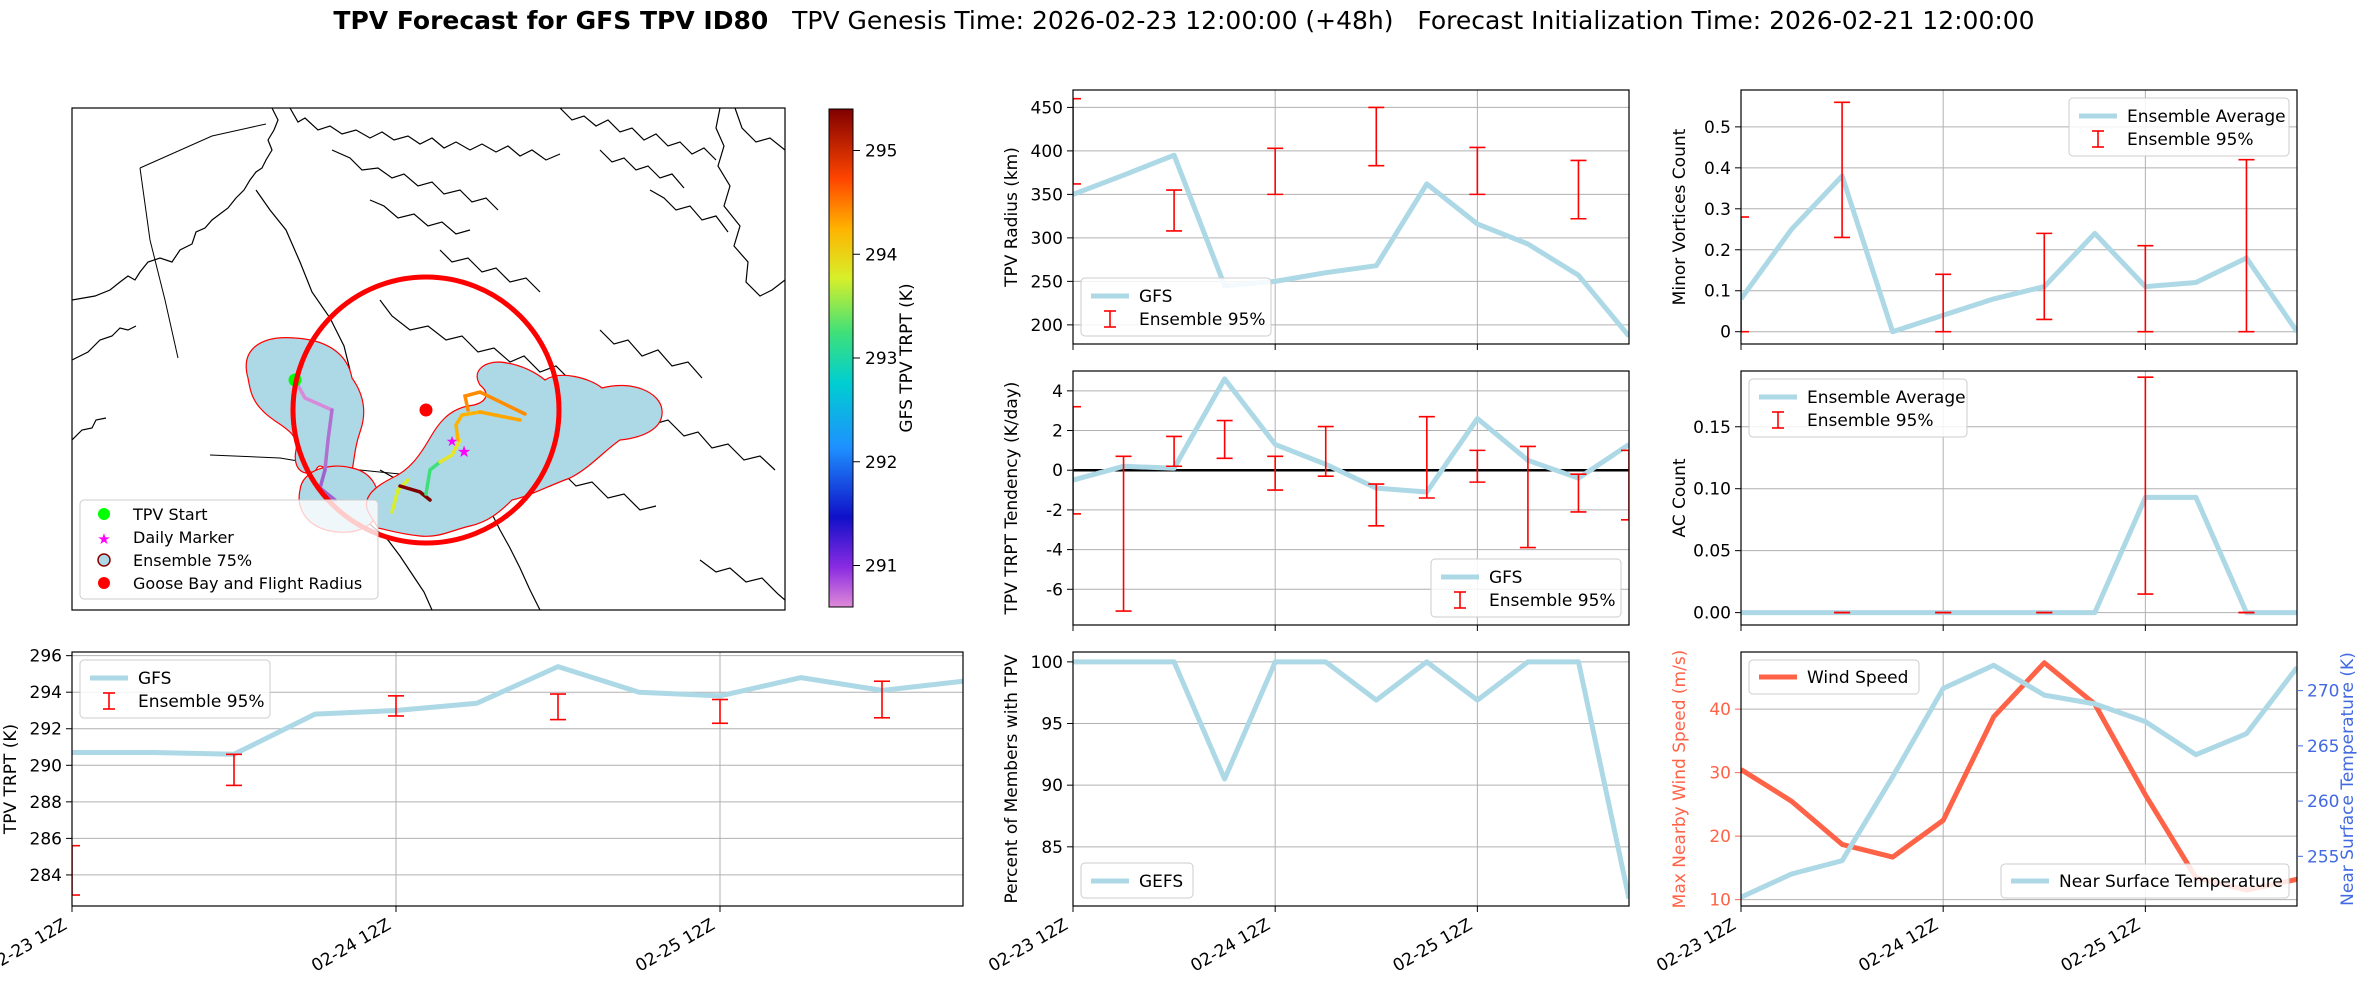 The height and width of the screenshot is (982, 2368). Describe the element at coordinates (1720, 710) in the screenshot. I see `y-tick-label: 40` at that location.